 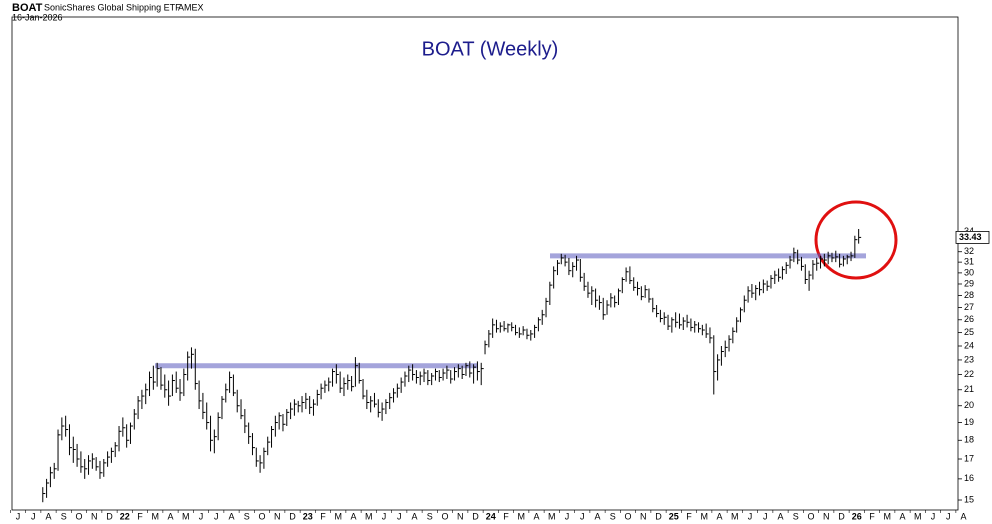 I want to click on x-tick-label: 22, so click(x=125, y=516).